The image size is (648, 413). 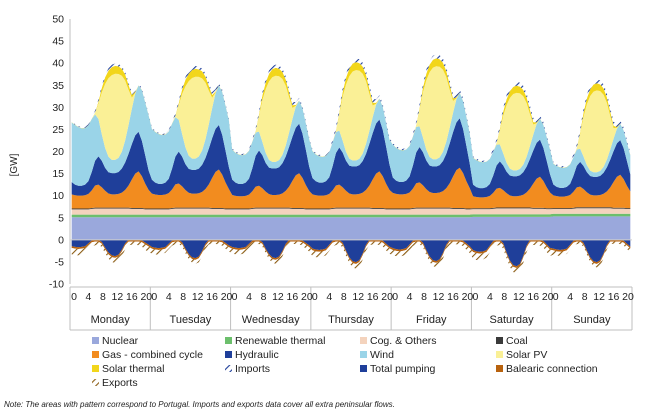 I want to click on legend-label: Total pumping, so click(x=403, y=369).